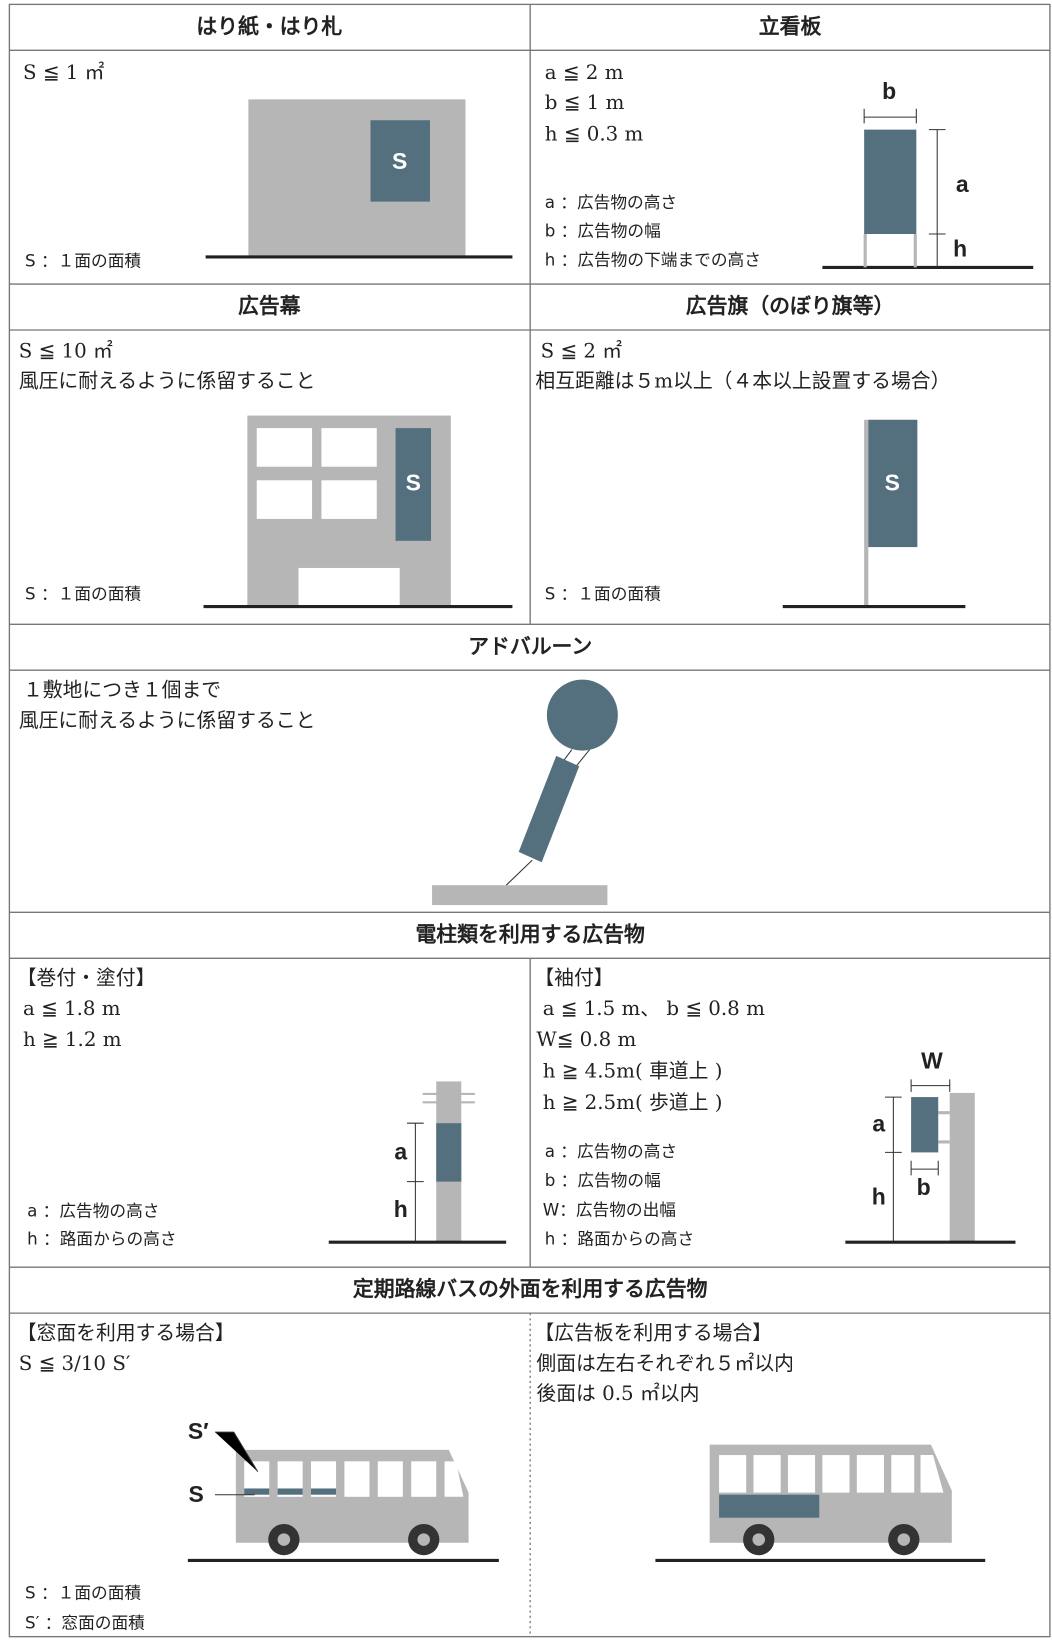  Describe the element at coordinates (742, 381) in the screenshot. I see `condition: 相互距離は５m以上（４本以上設置する場合）` at that location.